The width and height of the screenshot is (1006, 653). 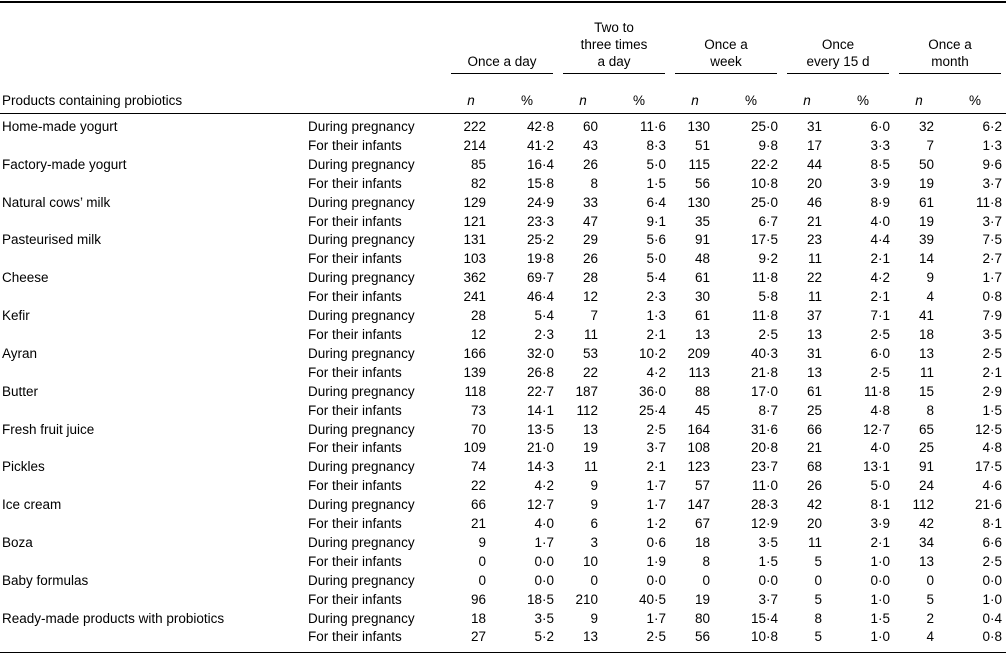 I want to click on n-value: 8, so click(x=818, y=618).